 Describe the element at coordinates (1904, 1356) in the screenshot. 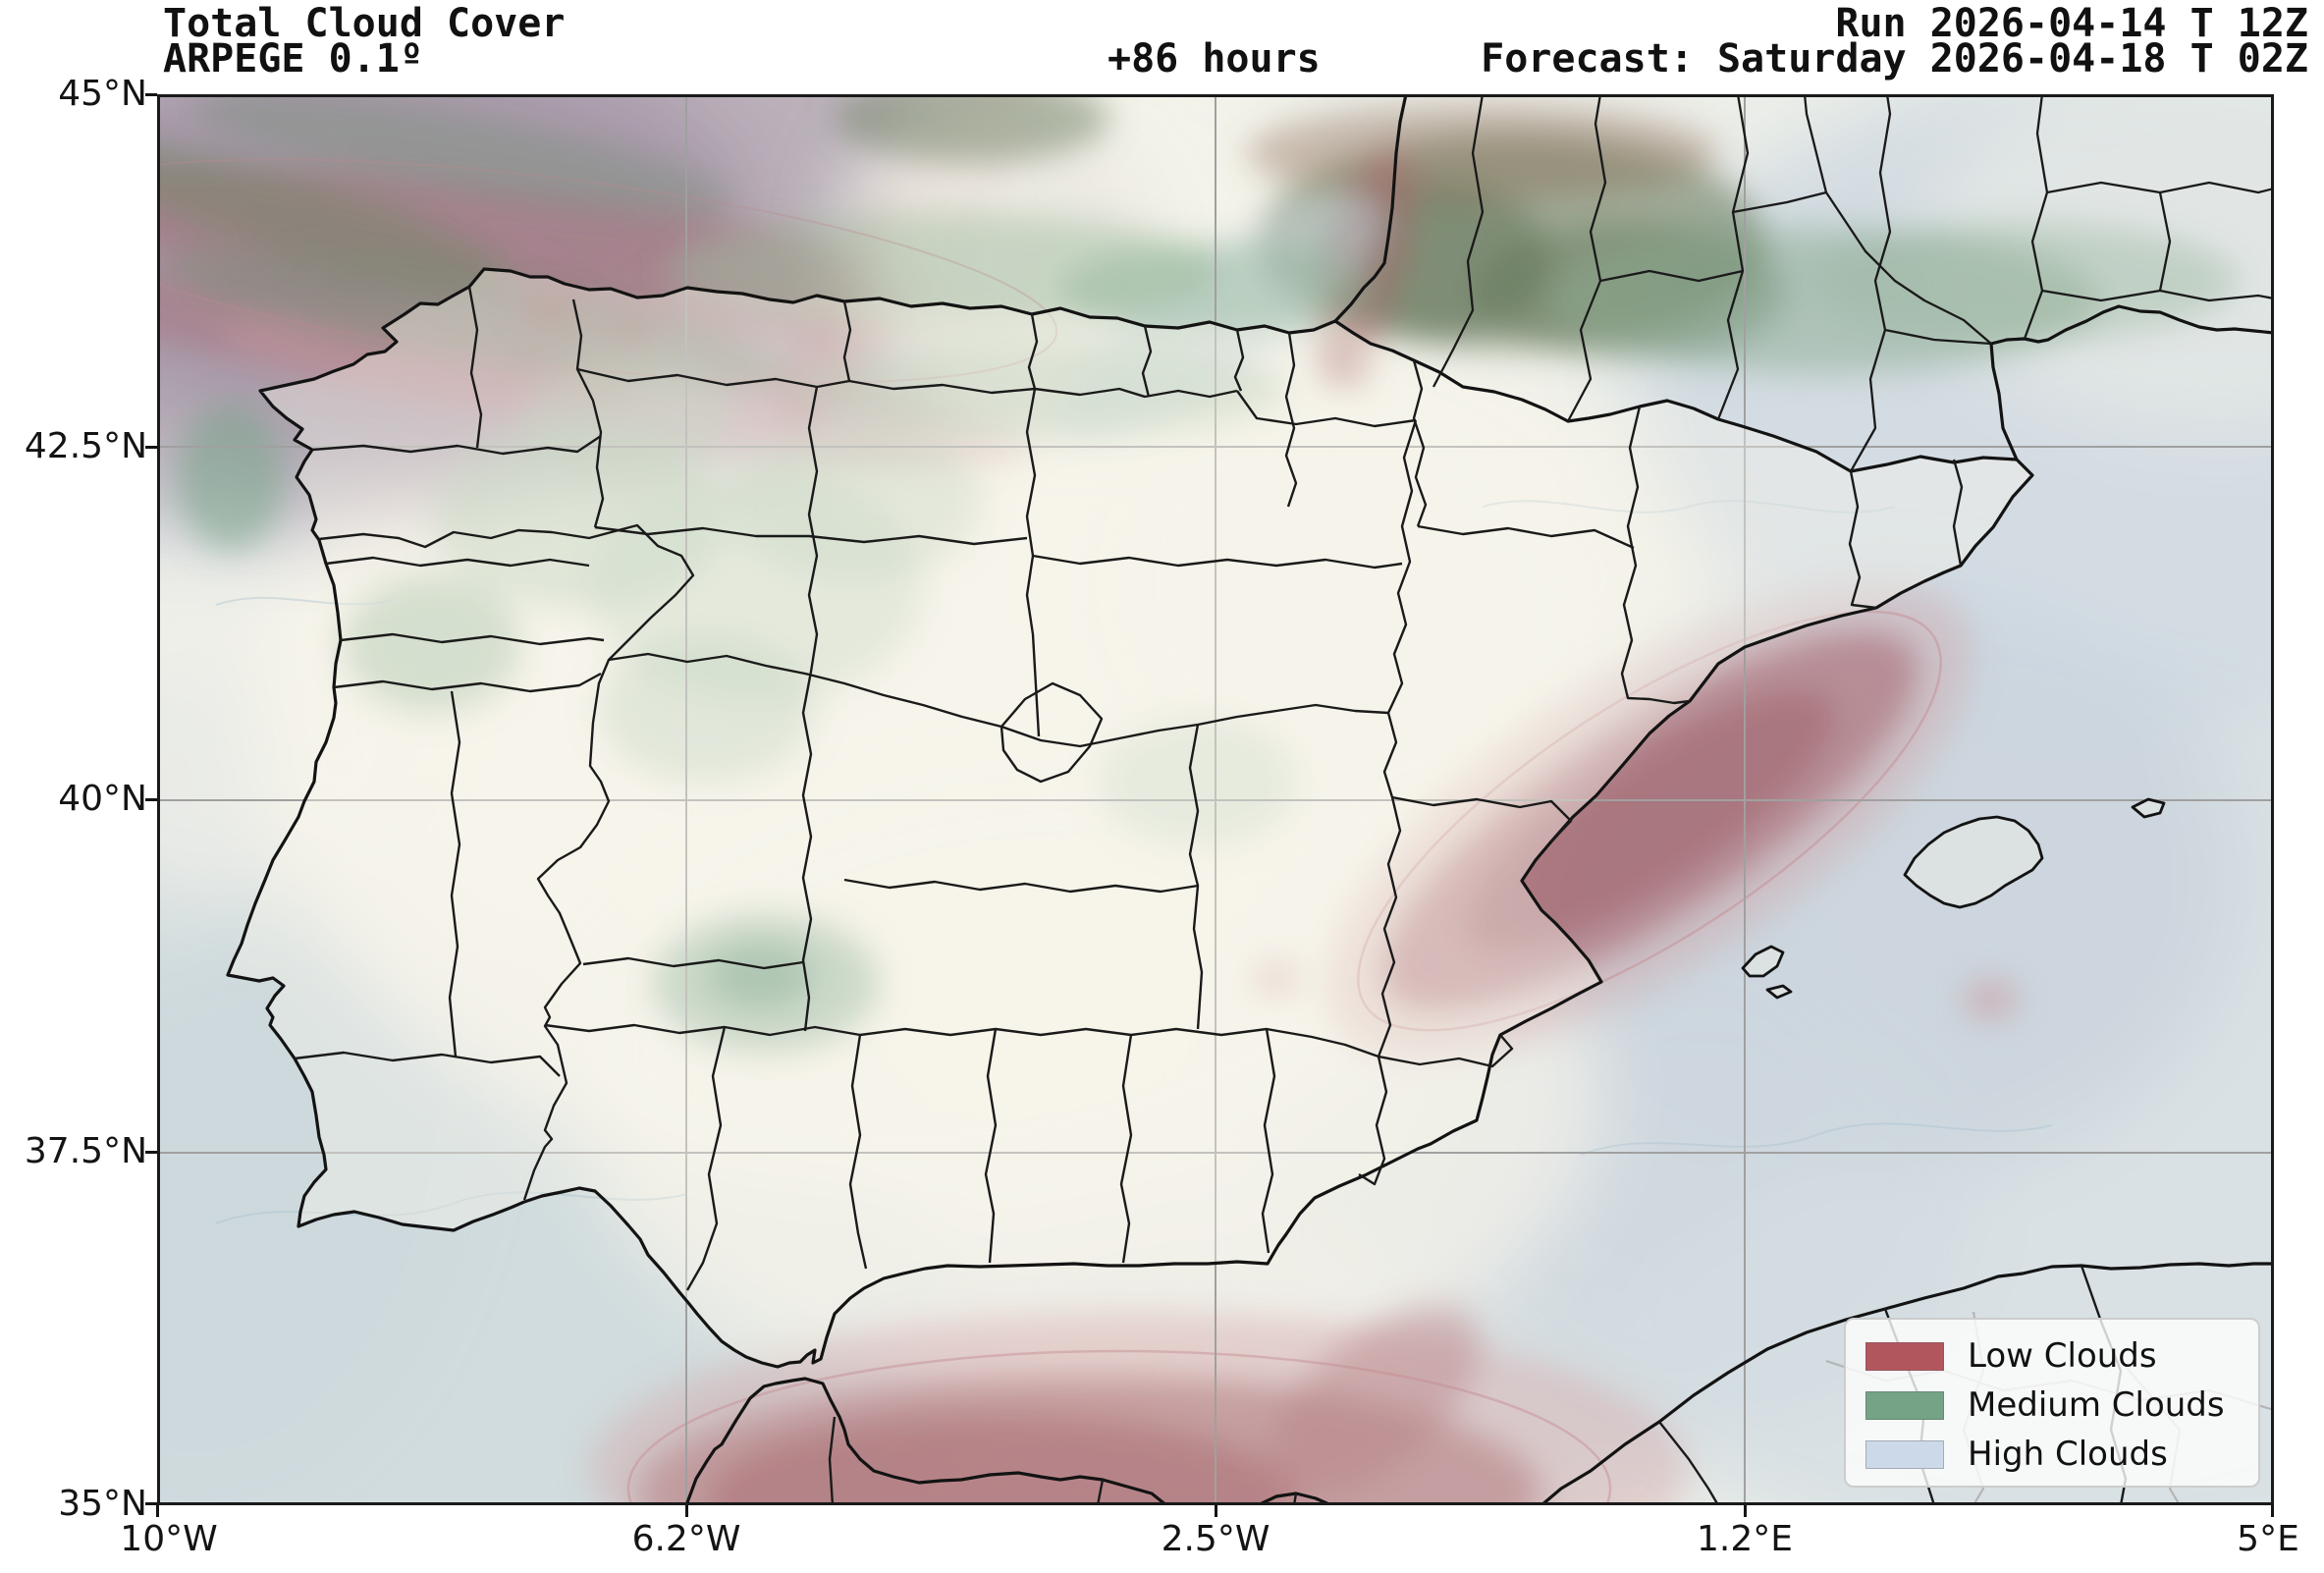

I see `low-clouds-swatch` at that location.